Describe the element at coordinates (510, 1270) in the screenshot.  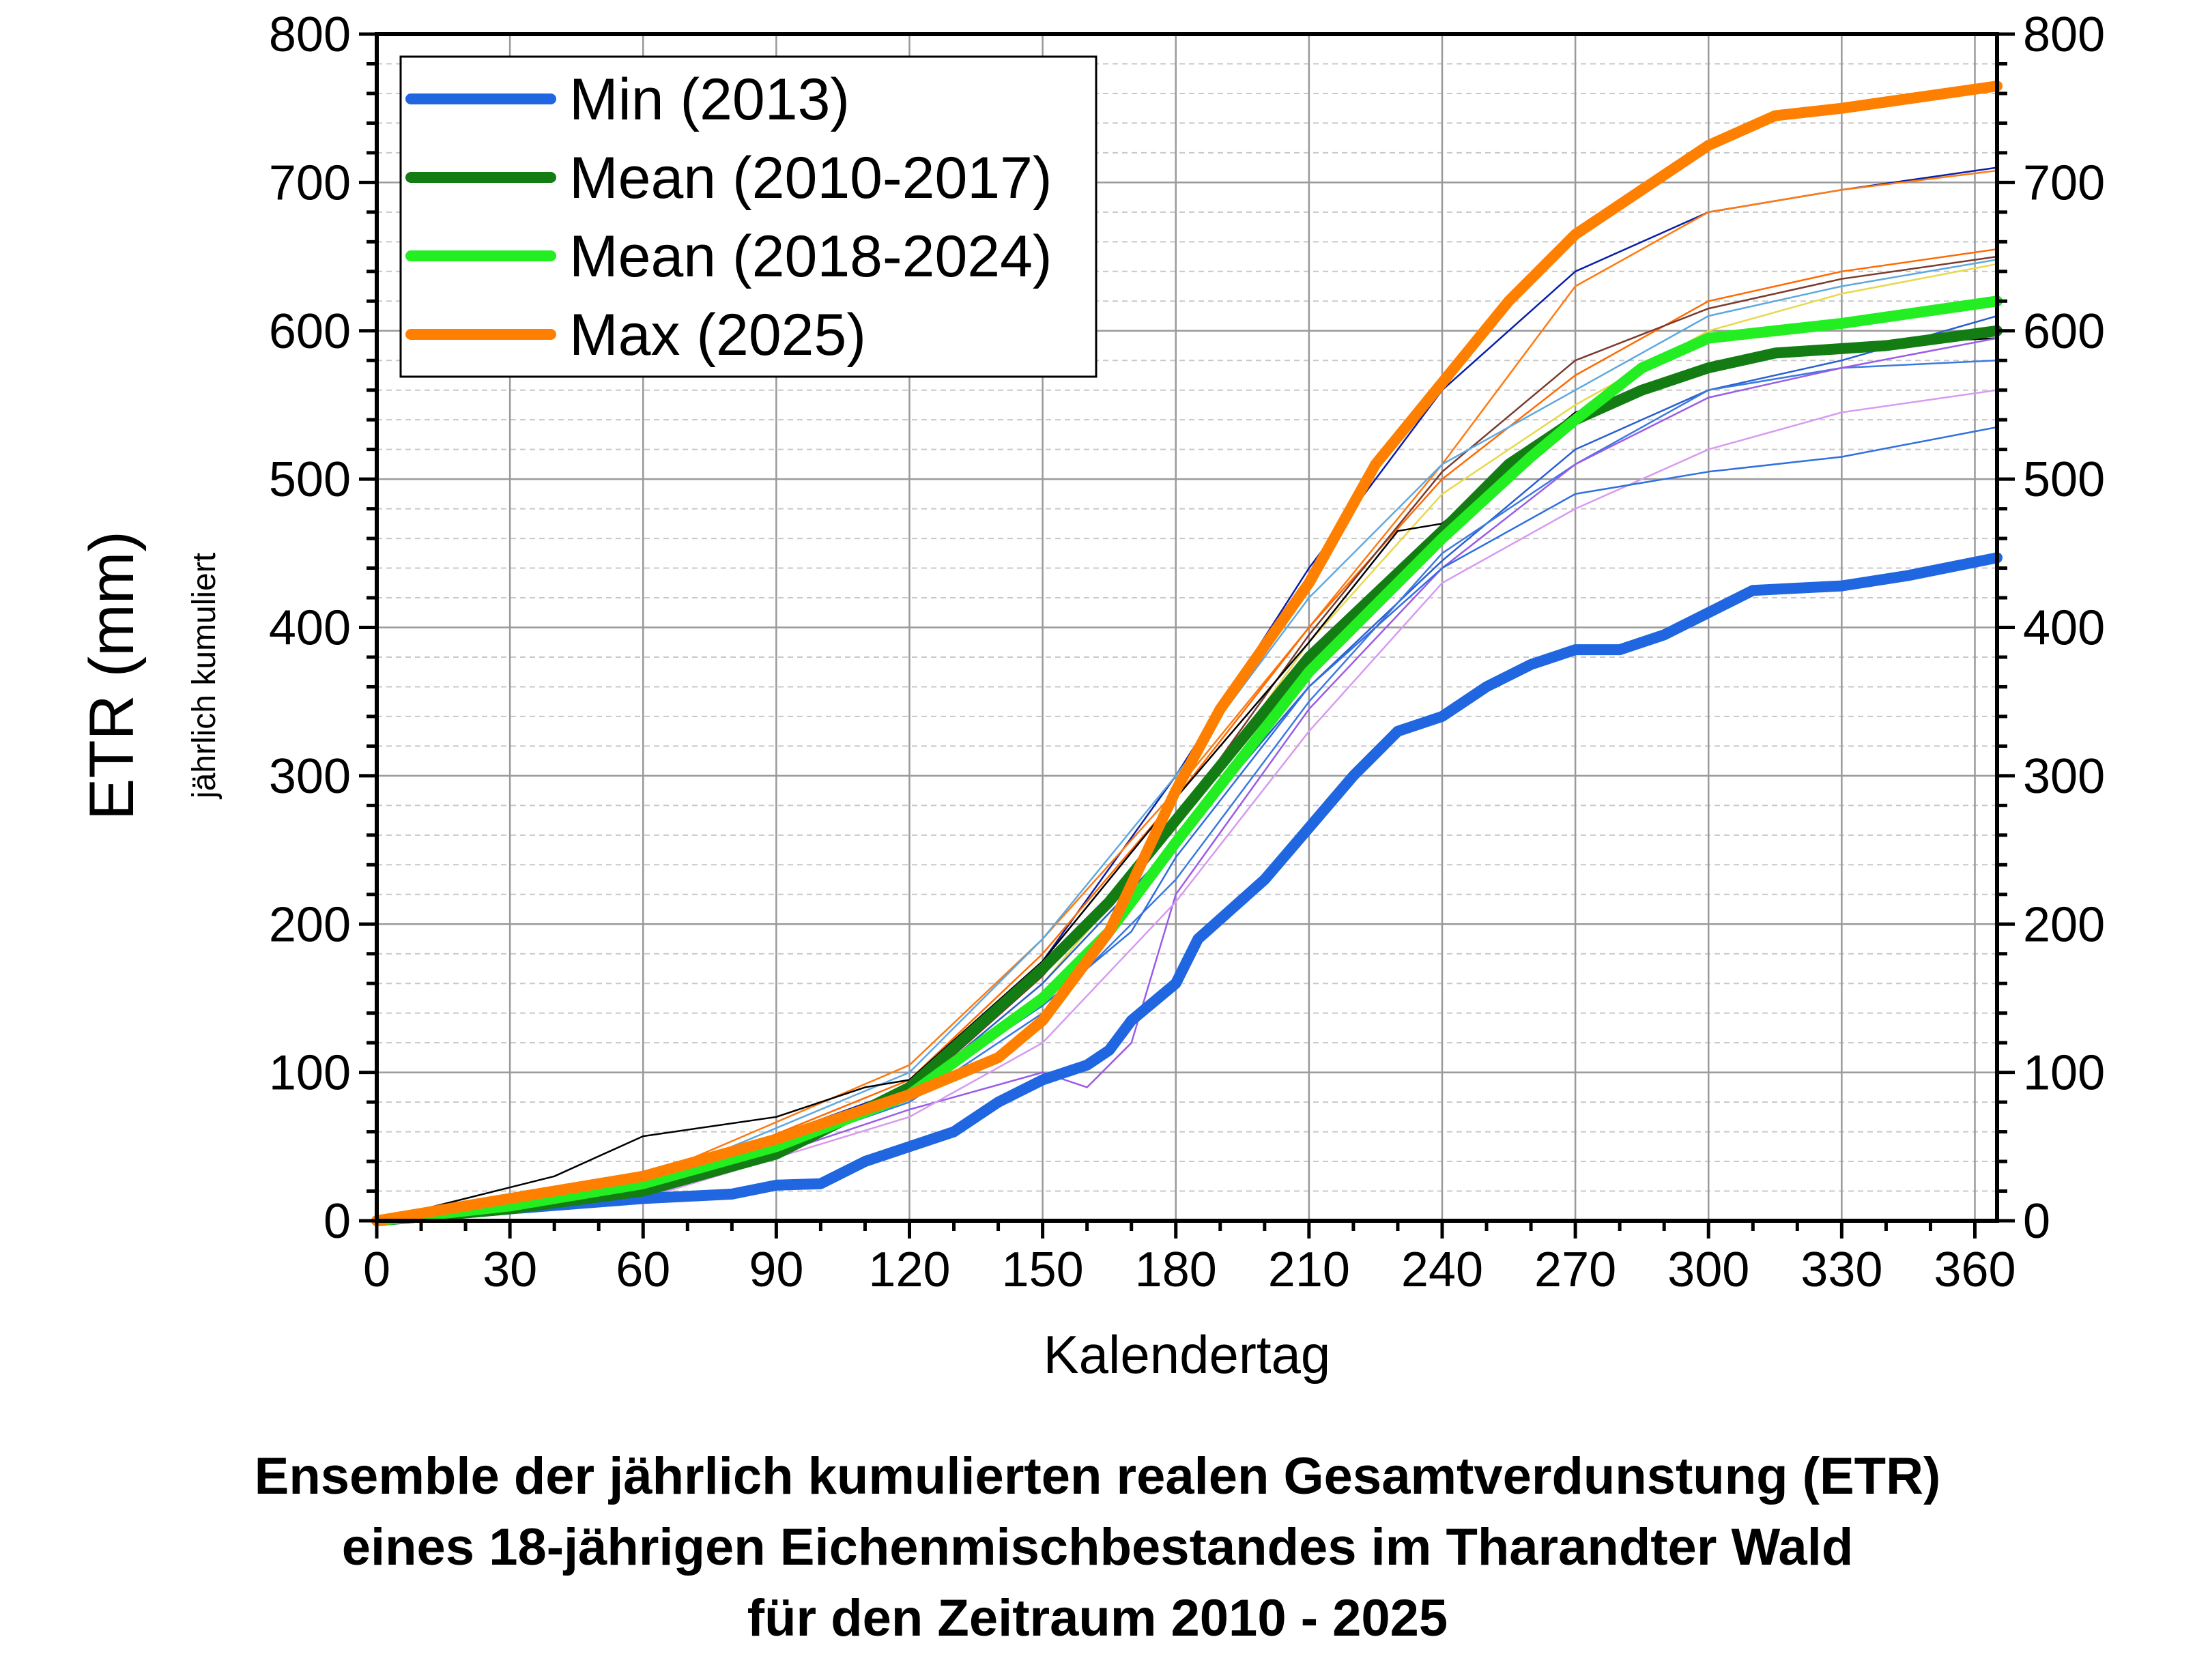
I see `x-tick-label: 30` at that location.